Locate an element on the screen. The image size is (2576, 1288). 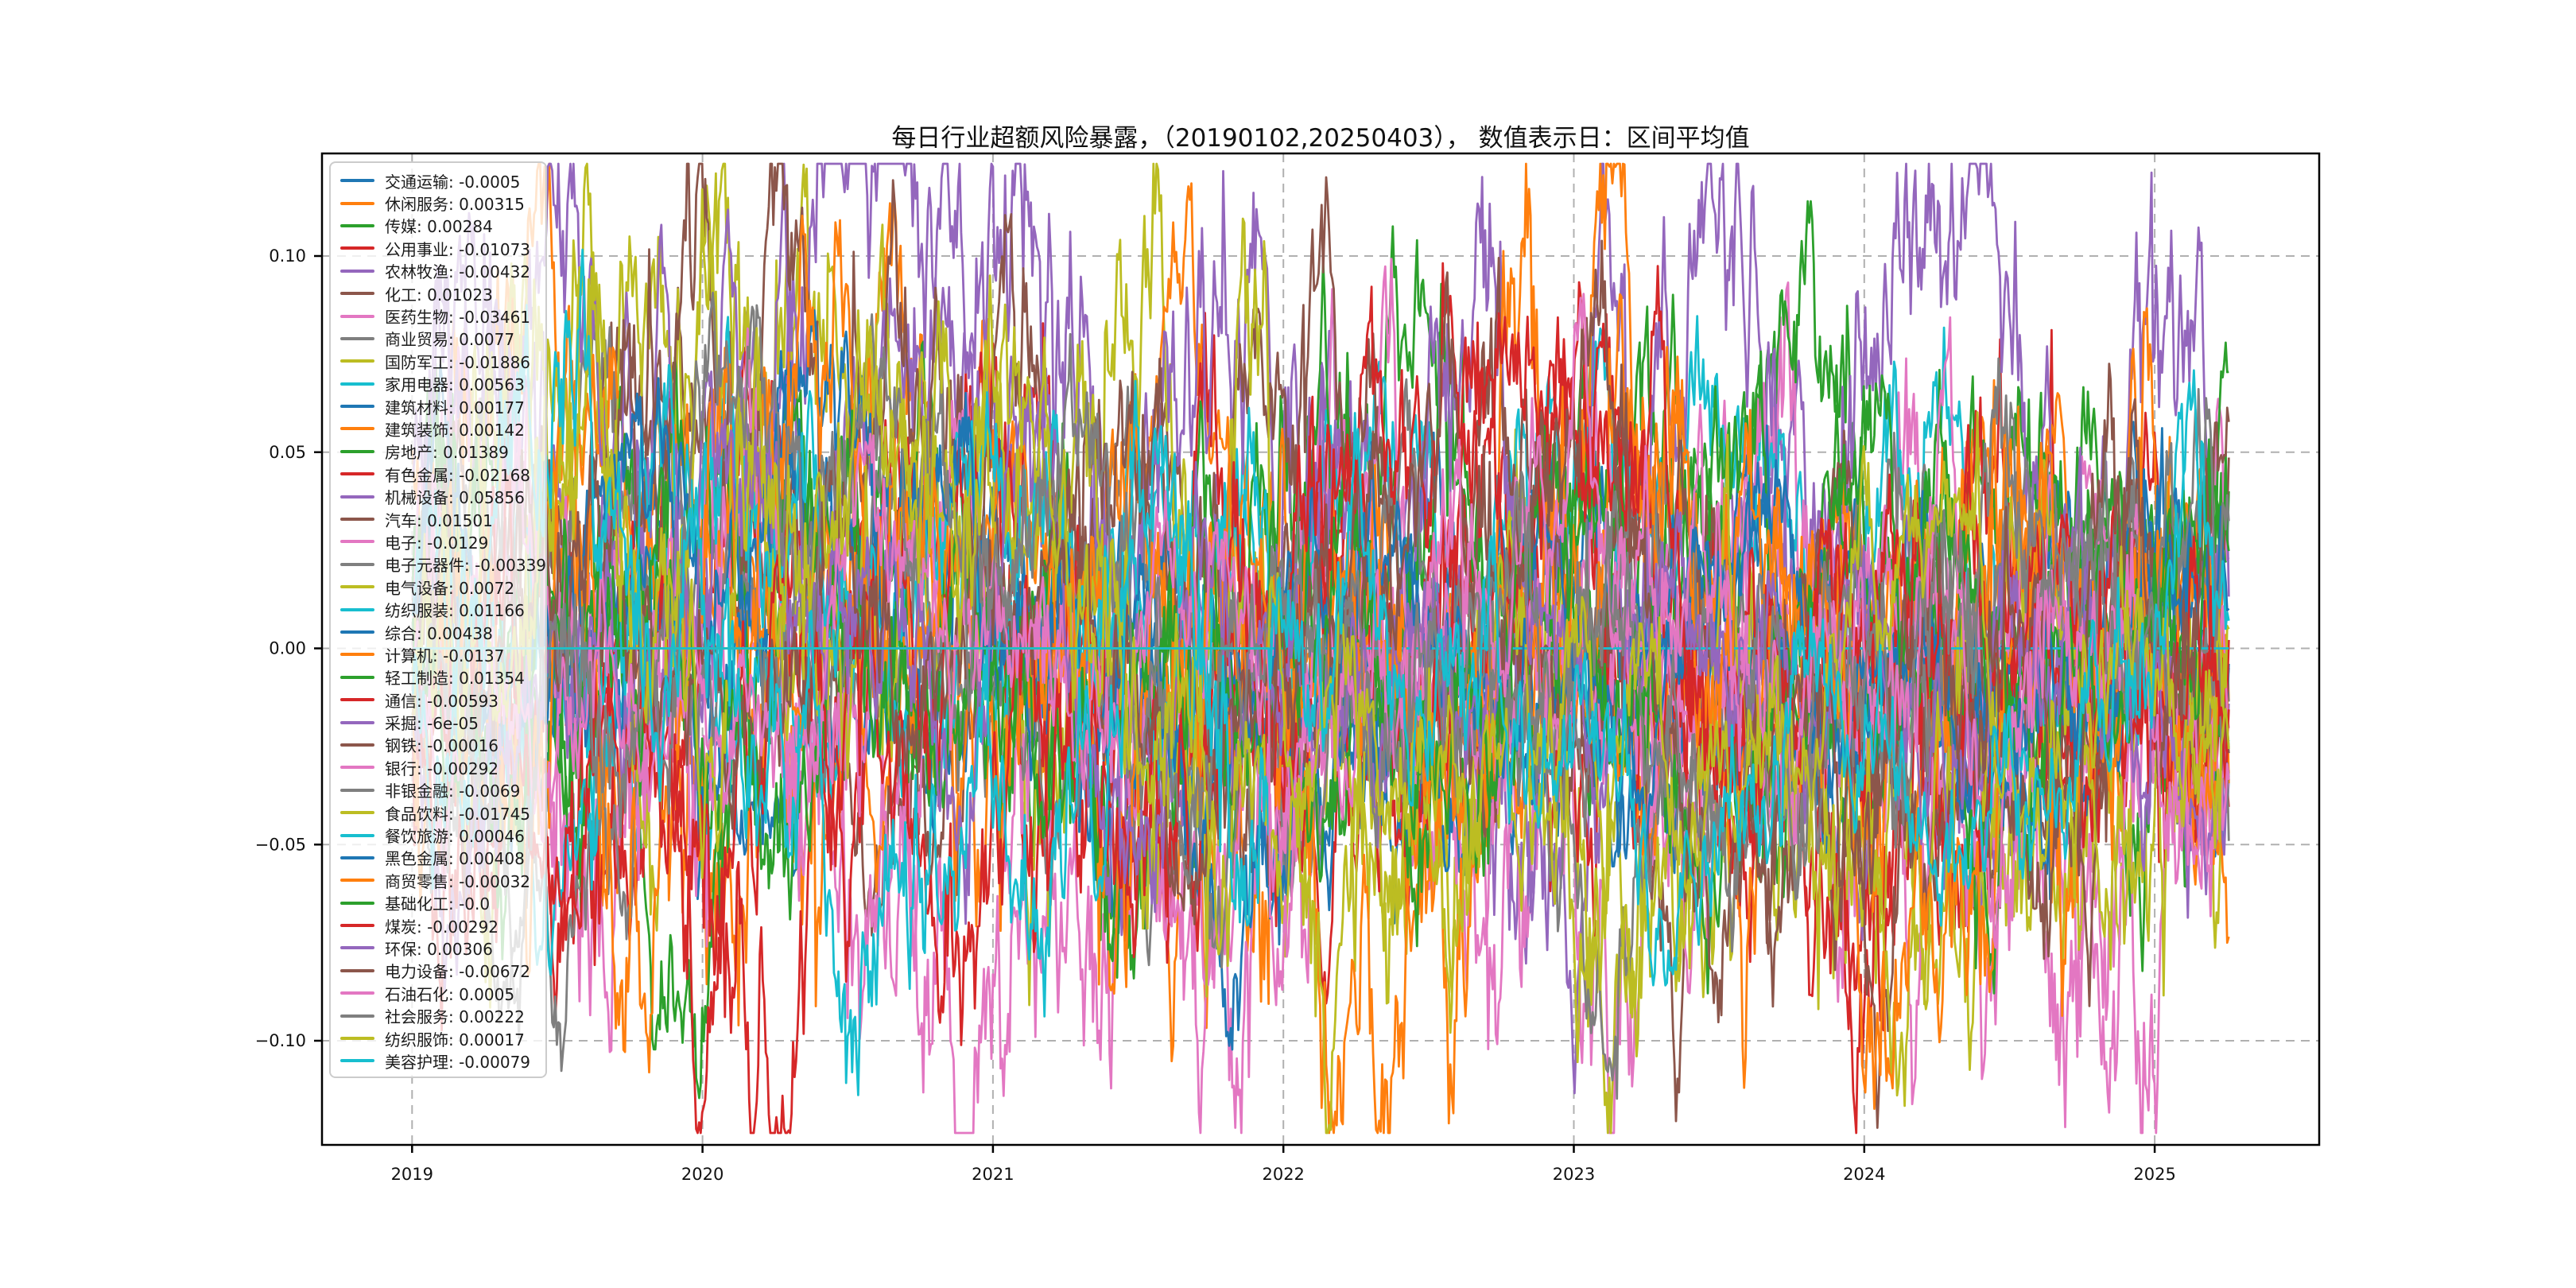
legend-item: 建筑装饰: 0.00142 is located at coordinates (438, 428).